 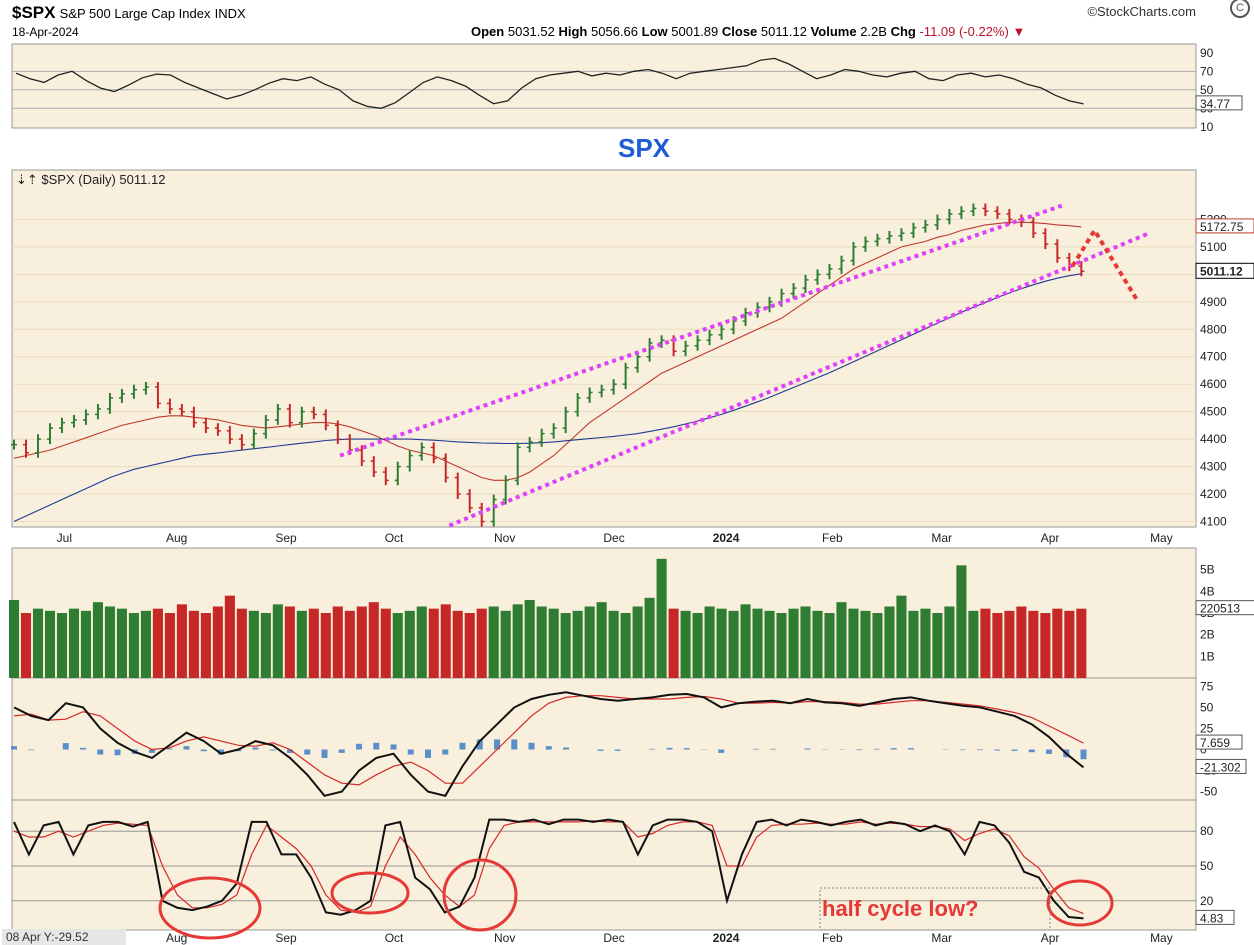 I want to click on high-value: 5056.66, so click(x=614, y=31).